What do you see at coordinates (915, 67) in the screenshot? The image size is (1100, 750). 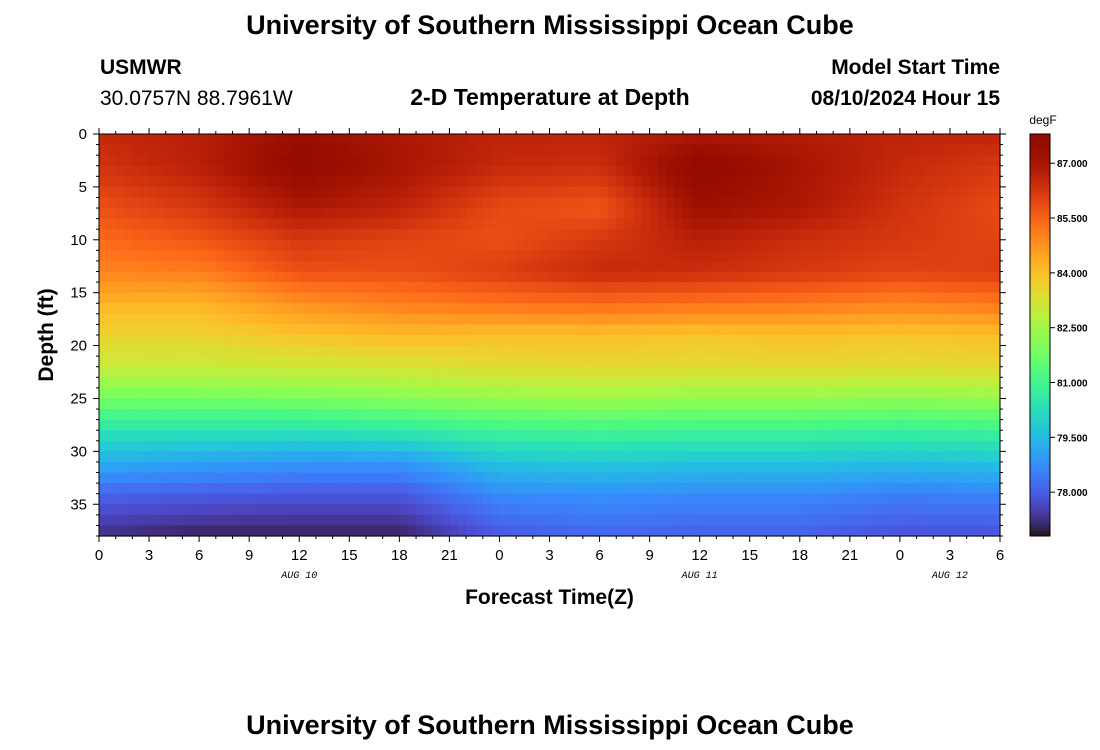 I see `model-start-label: Model Start Time` at bounding box center [915, 67].